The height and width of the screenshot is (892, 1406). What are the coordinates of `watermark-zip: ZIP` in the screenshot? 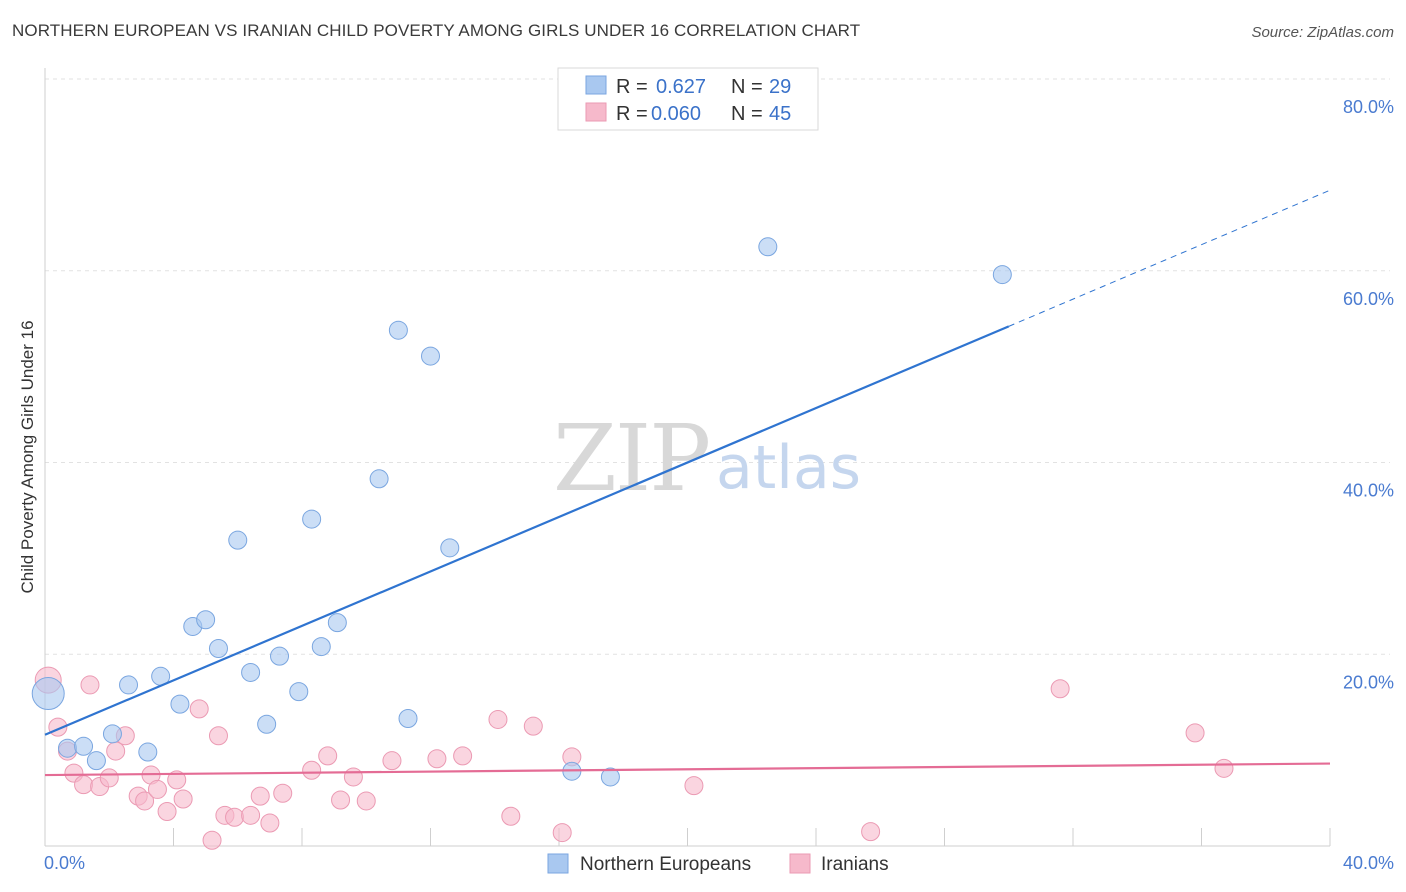 It's located at (631, 458).